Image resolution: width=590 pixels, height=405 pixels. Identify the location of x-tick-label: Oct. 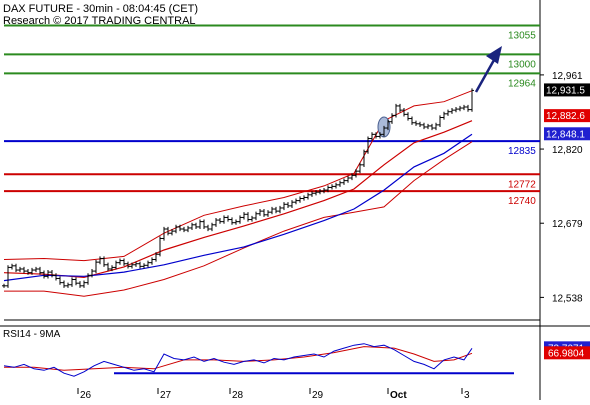
(398, 395).